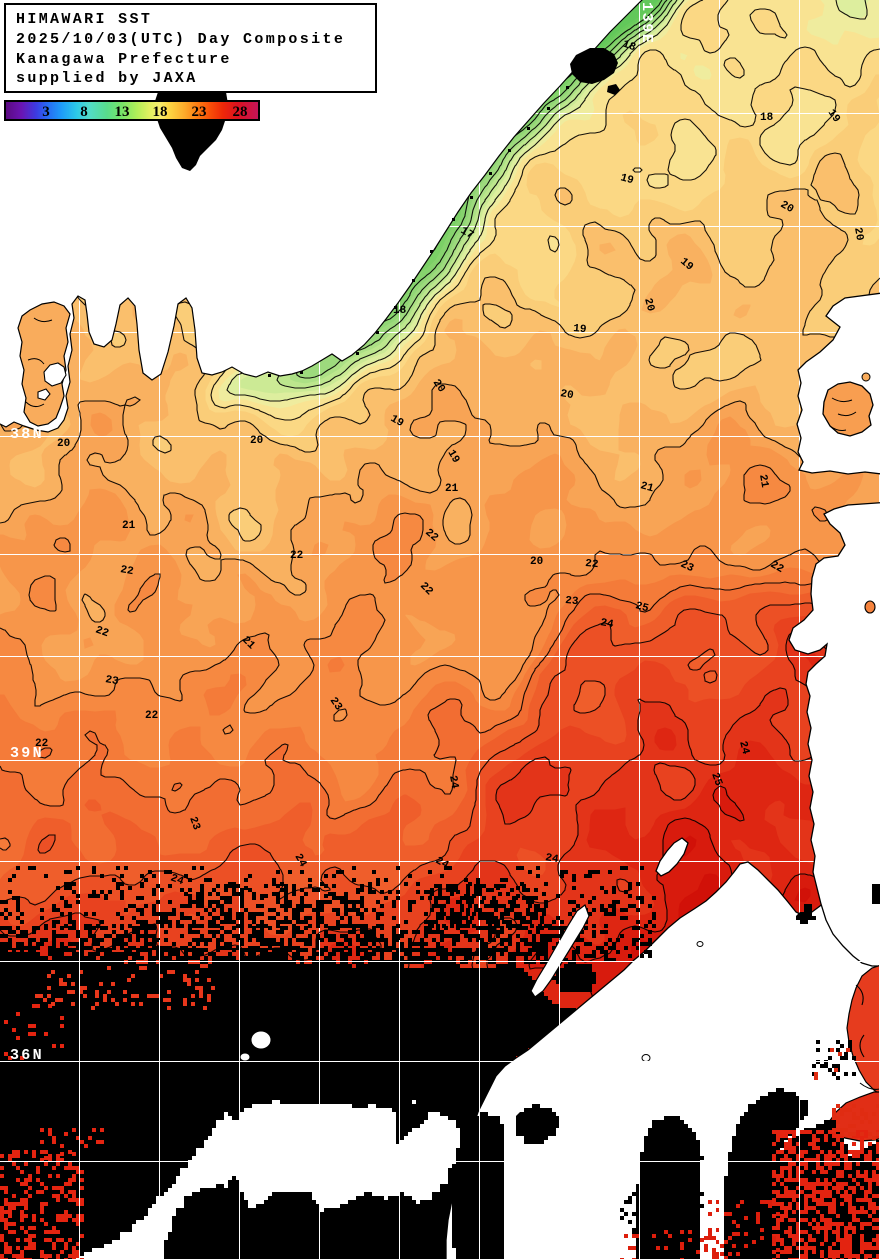 The width and height of the screenshot is (880, 1259). What do you see at coordinates (466, 233) in the screenshot?
I see `svg-text: 17` at bounding box center [466, 233].